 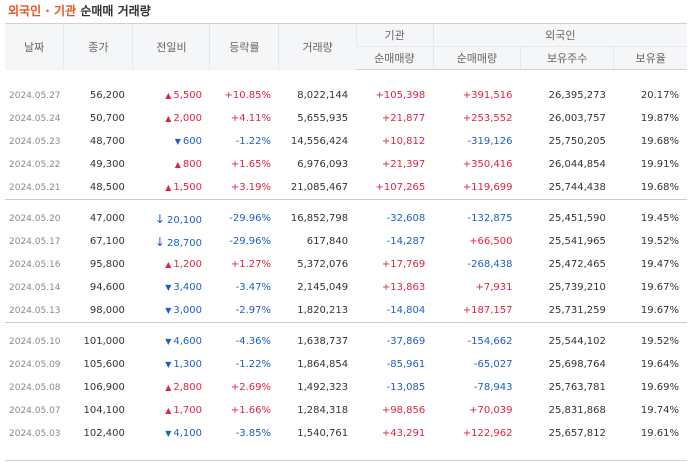 What do you see at coordinates (403, 287) in the screenshot?
I see `inst-net-cell: +13,863` at bounding box center [403, 287].